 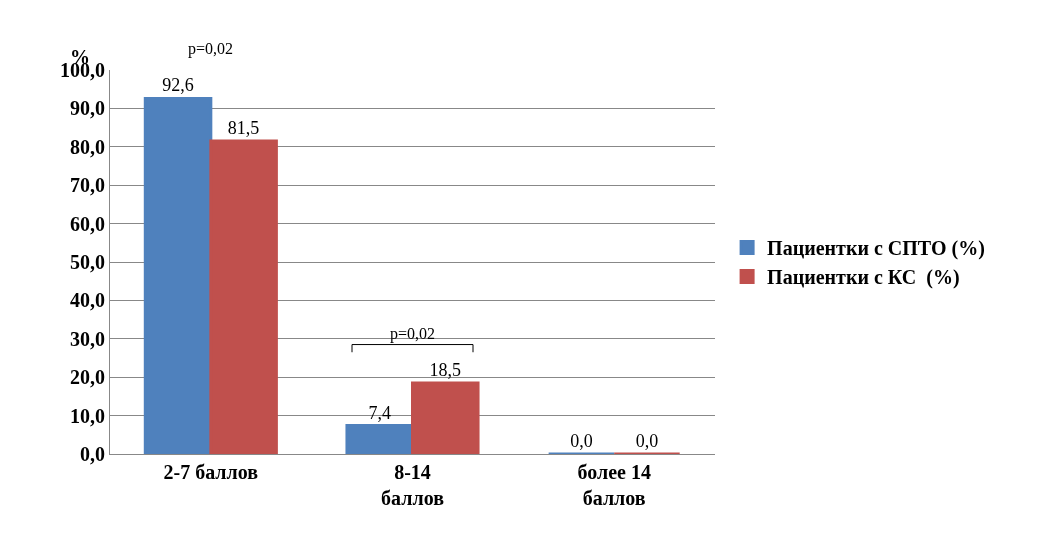 What do you see at coordinates (413, 485) in the screenshot?
I see `x-tick-label: 8-14 баллов` at bounding box center [413, 485].